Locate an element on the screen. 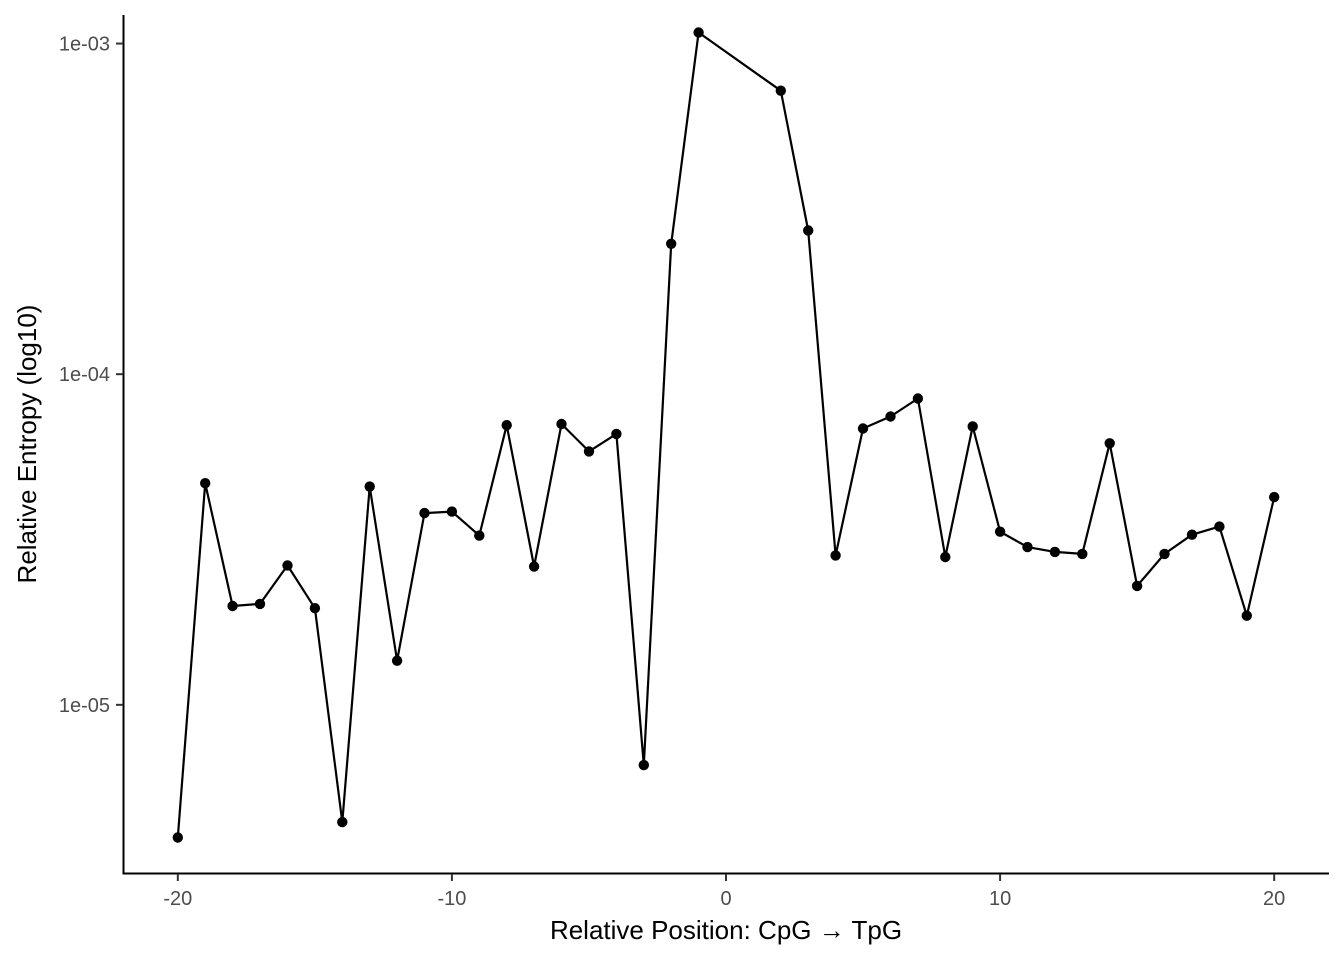  y-axis-ticks: 1e-05 1e-04 1e-03 is located at coordinates (91, 375).